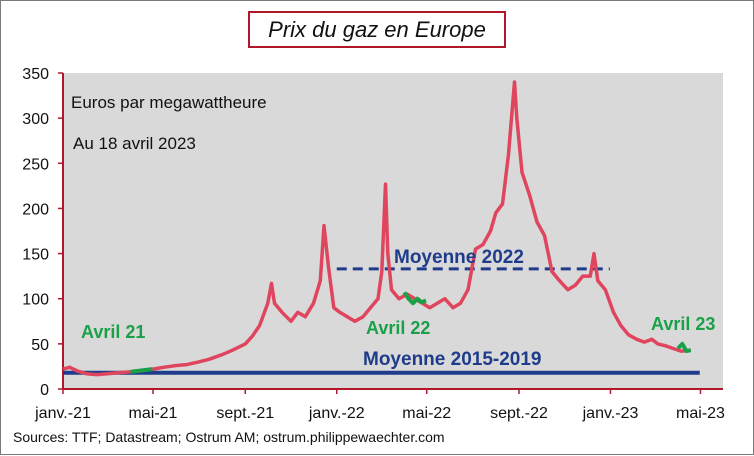 The image size is (754, 456). What do you see at coordinates (113, 332) in the screenshot?
I see `label-avril-21: Avril 21` at bounding box center [113, 332].